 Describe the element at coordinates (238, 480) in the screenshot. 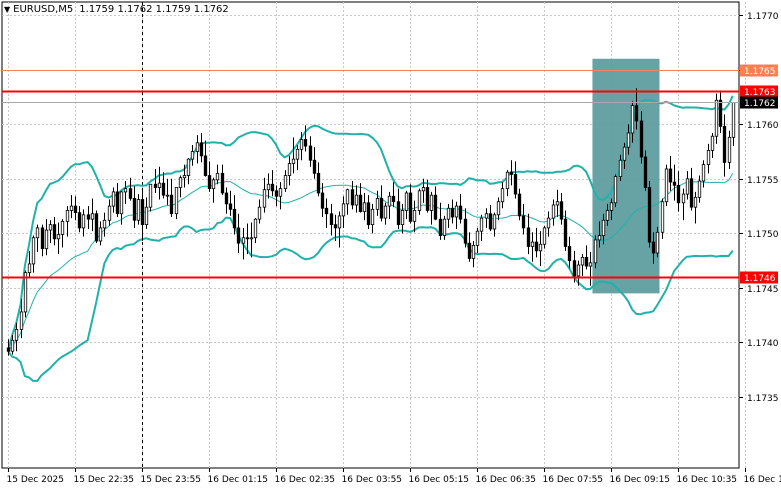

I see `x-tick-label: 16 Dec 01:15` at that location.